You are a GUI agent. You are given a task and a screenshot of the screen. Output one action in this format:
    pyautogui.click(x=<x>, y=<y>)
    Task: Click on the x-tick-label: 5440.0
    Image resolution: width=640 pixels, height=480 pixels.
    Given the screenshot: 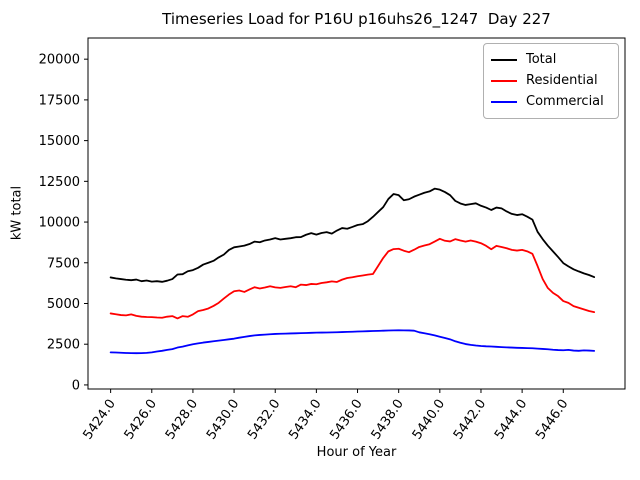 What is the action you would take?
    pyautogui.click(x=429, y=420)
    